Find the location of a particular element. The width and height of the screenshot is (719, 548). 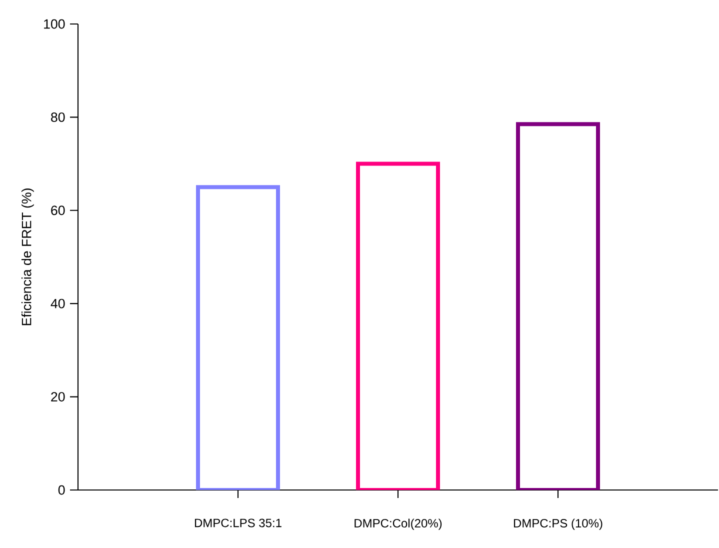

x-tick-label: DMPC:PS (10%) is located at coordinates (558, 524).